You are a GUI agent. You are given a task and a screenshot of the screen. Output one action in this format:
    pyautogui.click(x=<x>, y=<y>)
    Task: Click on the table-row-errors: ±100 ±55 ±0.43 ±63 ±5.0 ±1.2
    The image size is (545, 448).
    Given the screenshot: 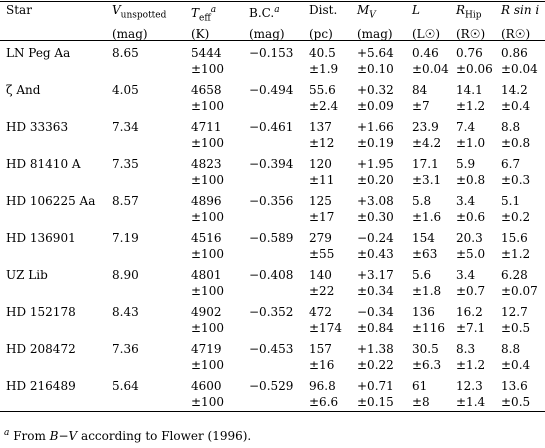 What is the action you would take?
    pyautogui.click(x=272, y=255)
    